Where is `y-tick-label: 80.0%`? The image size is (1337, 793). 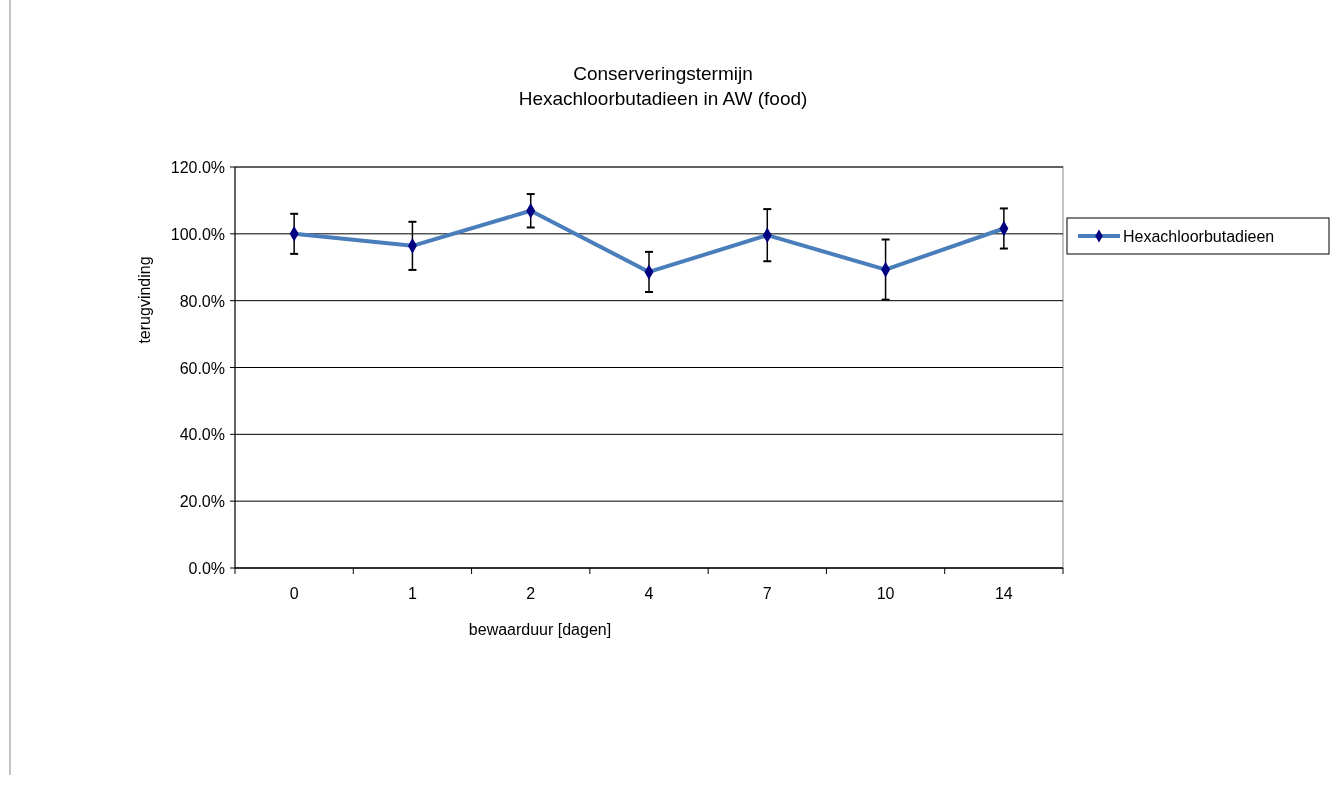 y-tick-label: 80.0% is located at coordinates (202, 301).